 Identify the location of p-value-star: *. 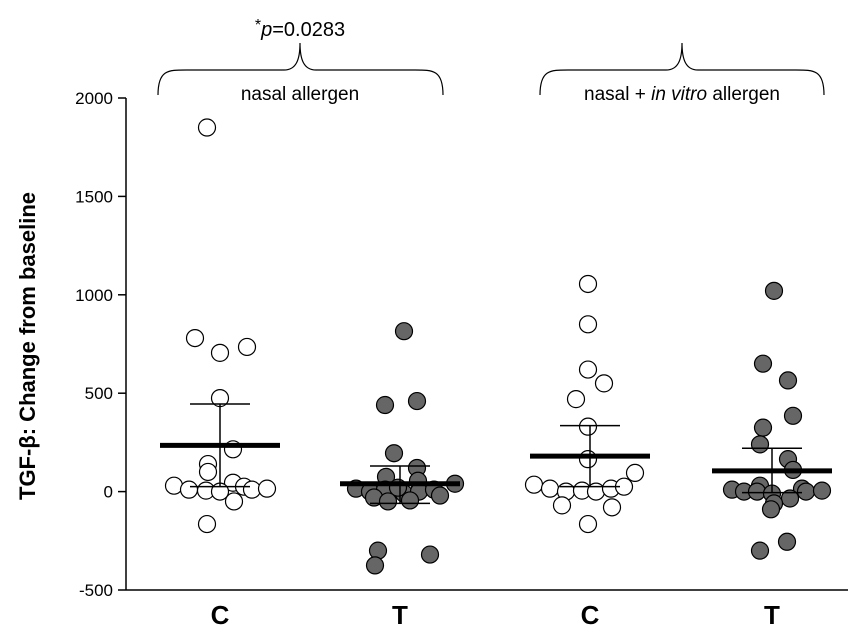
(258, 25).